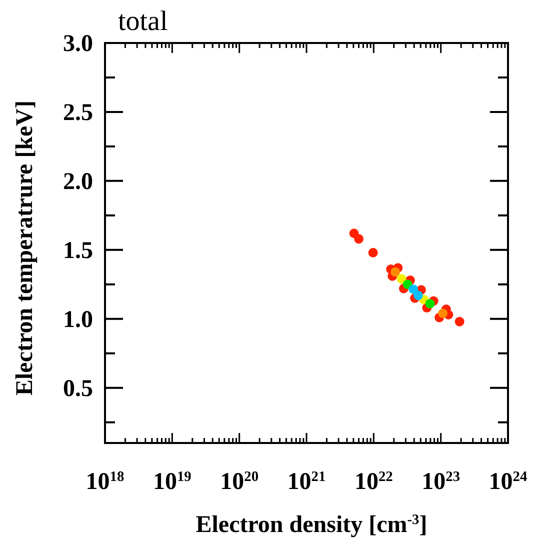 This screenshot has width=534, height=544. Describe the element at coordinates (508, 482) in the screenshot. I see `x-tick-label: 10$^{24}$` at that location.